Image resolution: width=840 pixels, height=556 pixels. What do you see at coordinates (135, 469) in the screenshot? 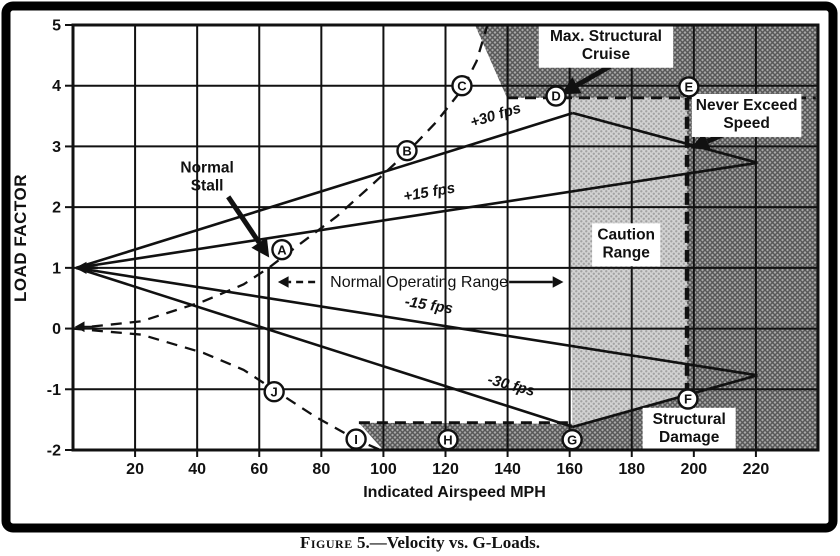
I see `x-tick-label-20: 20` at bounding box center [135, 469].